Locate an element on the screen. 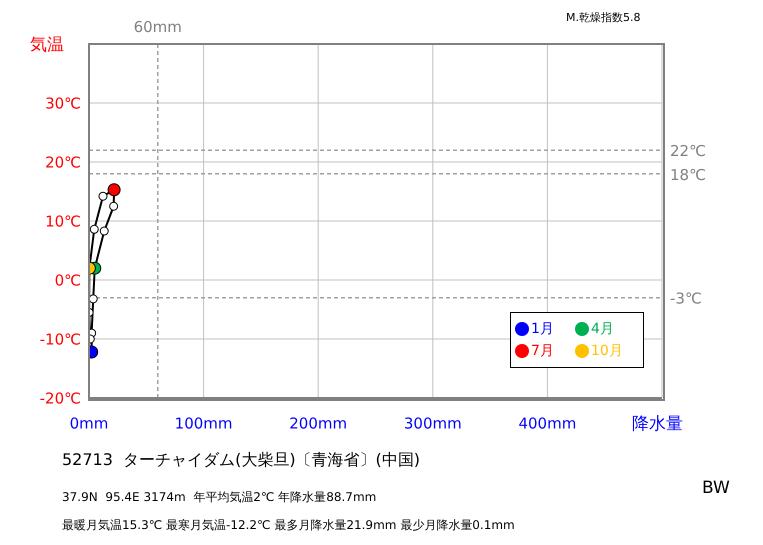  y-axis-title: 気温 is located at coordinates (47, 45).